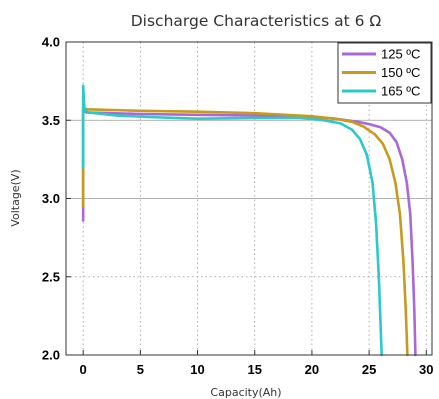  Describe the element at coordinates (245, 392) in the screenshot. I see `x-axis-label: Capacity(Ah)` at that location.